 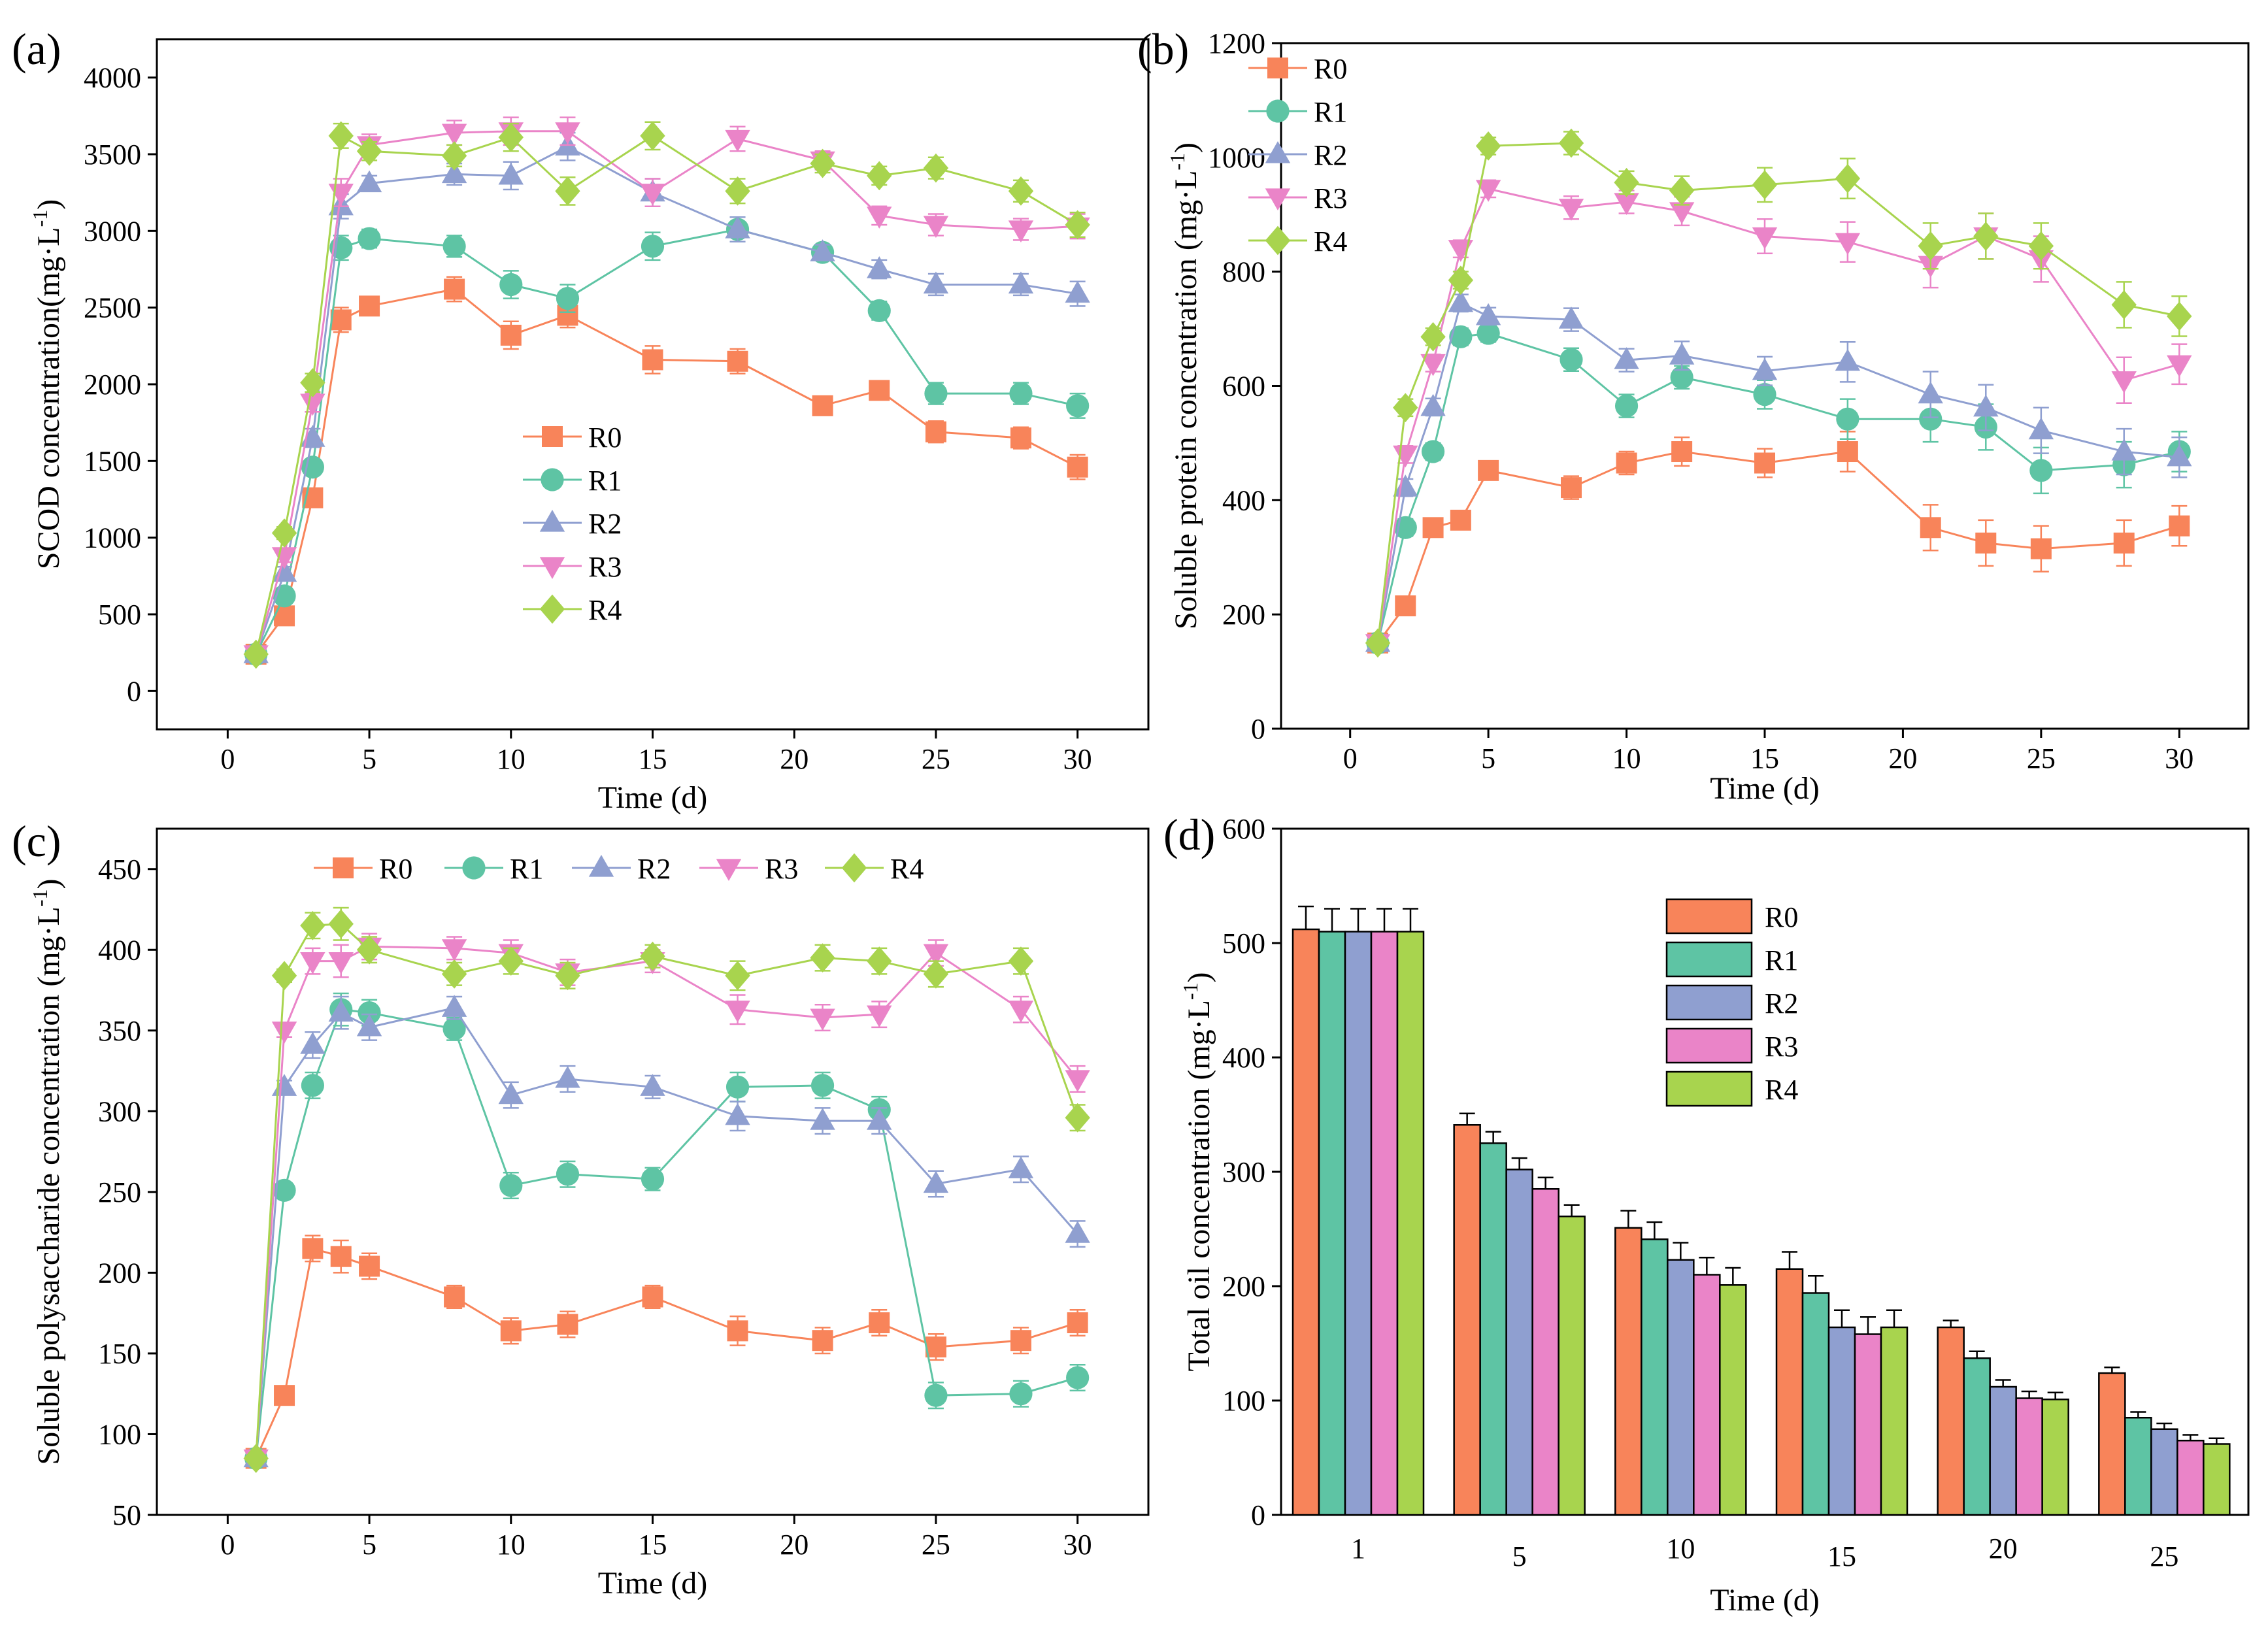 What do you see at coordinates (2004, 1549) in the screenshot?
I see `x-category-label: 20` at bounding box center [2004, 1549].